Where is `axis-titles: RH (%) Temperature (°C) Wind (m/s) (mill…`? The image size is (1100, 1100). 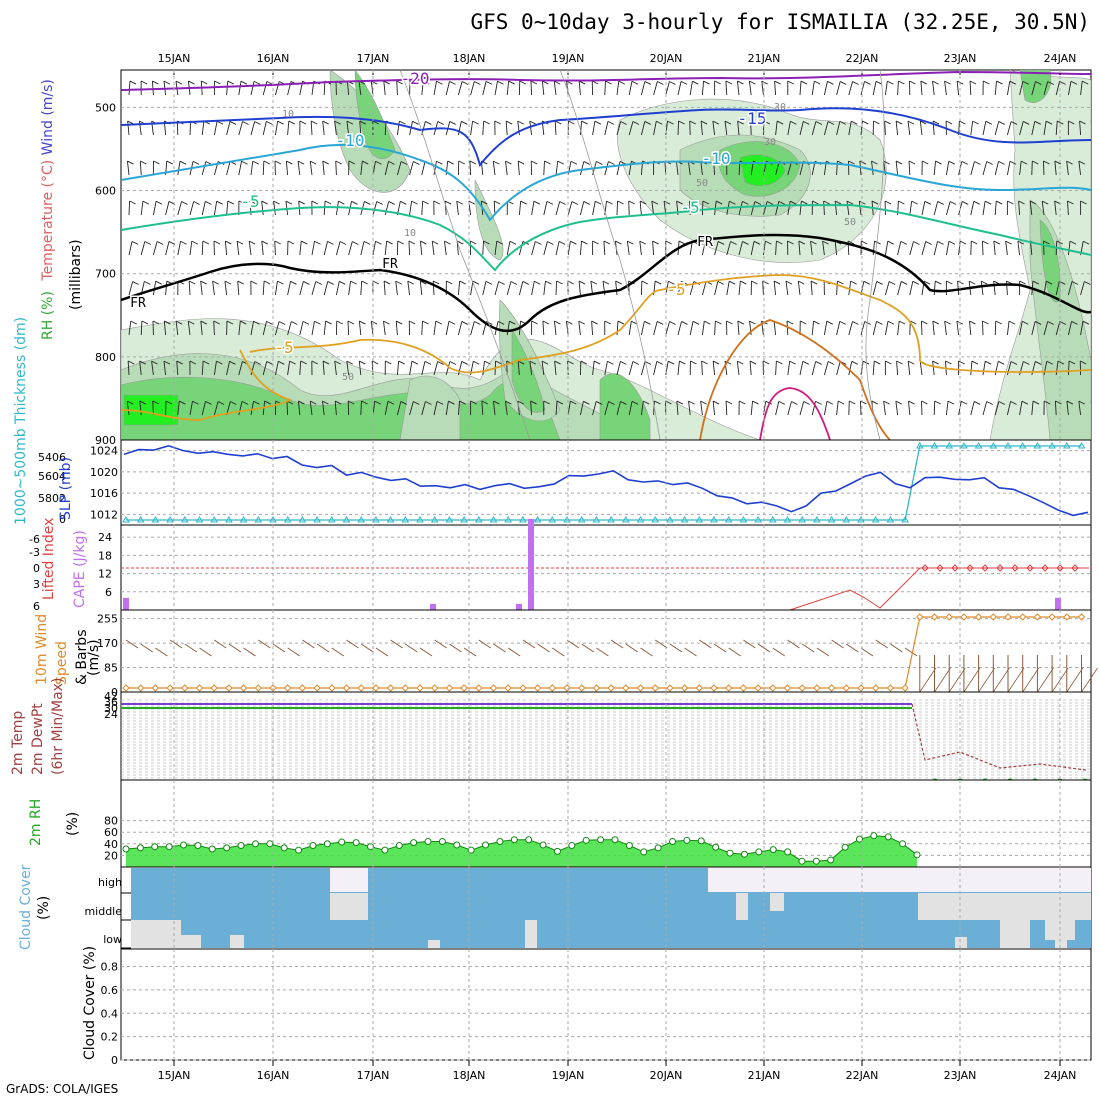 axis-titles: RH (%) Temperature (°C) Wind (m/s) (mill… is located at coordinates (56, 569).